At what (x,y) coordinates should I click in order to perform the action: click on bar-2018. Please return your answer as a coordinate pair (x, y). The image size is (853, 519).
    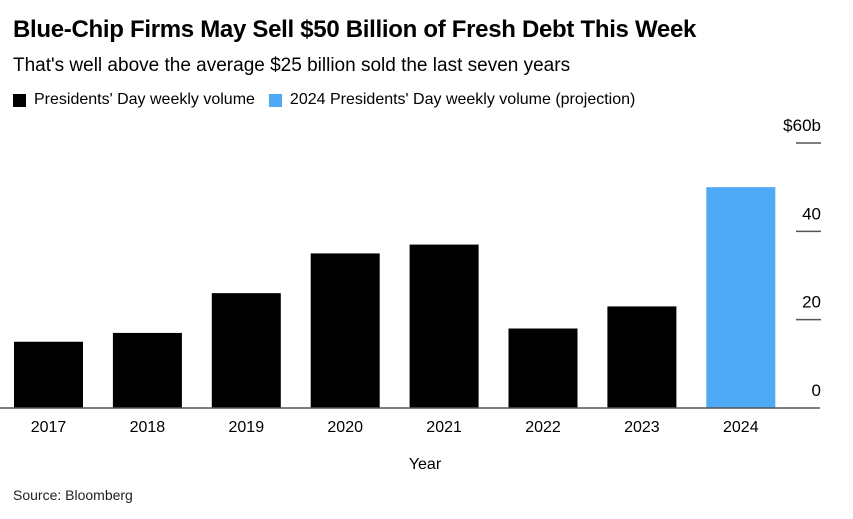
    Looking at the image, I should click on (147, 370).